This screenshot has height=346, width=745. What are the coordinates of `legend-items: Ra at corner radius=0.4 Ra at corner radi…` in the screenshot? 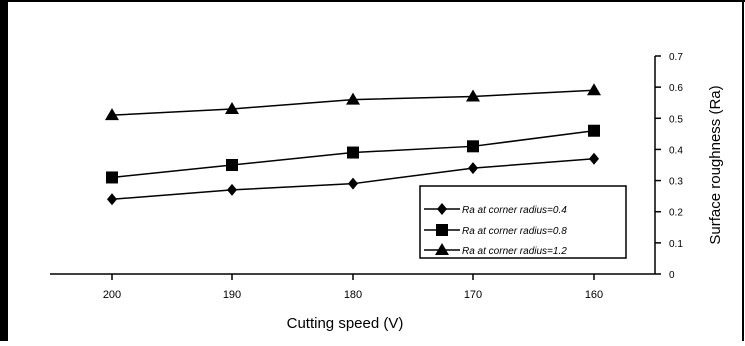 It's located at (495, 230).